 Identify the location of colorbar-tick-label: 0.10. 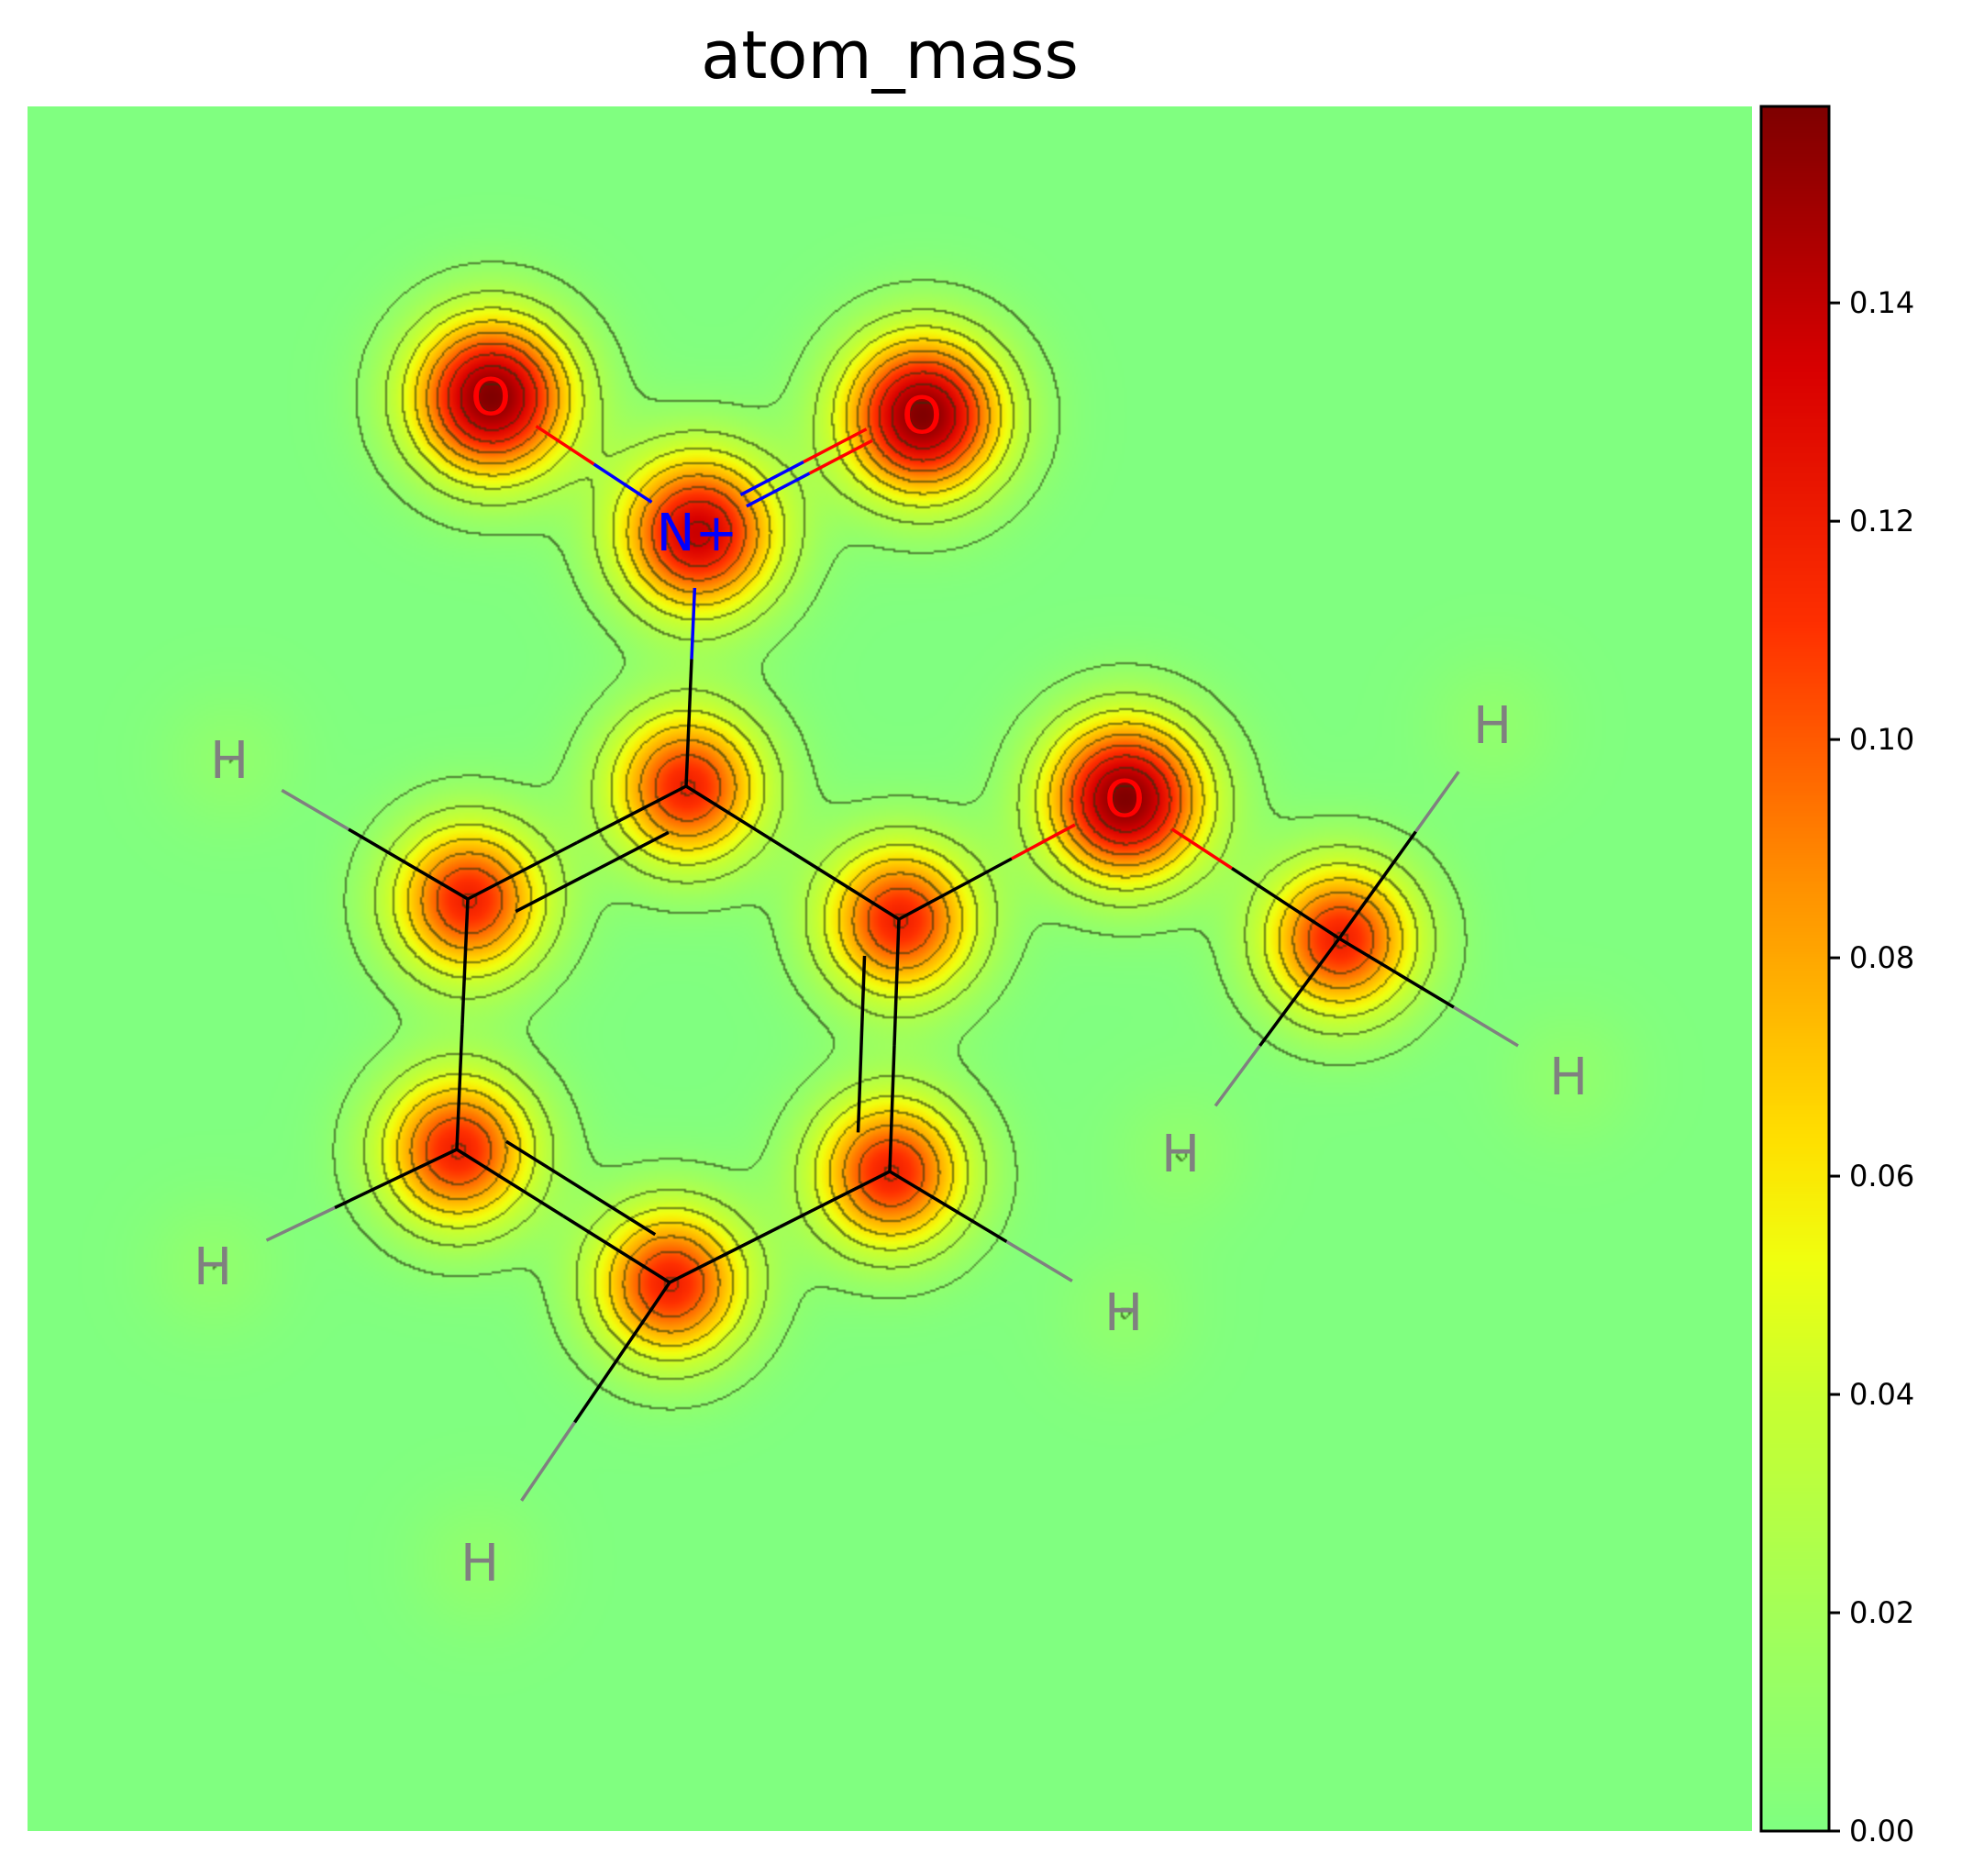
(1881, 740).